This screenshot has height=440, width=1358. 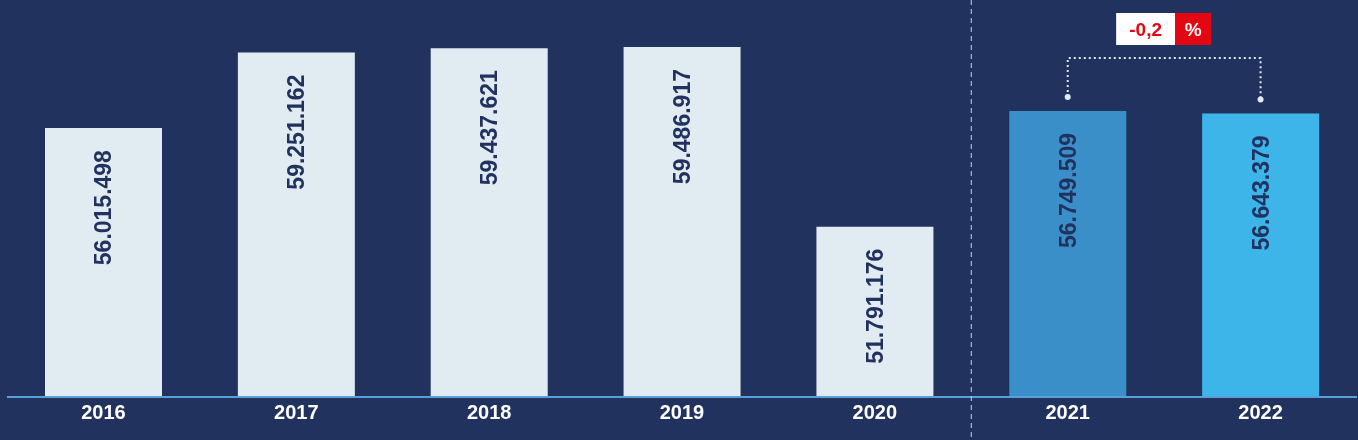 I want to click on annotation: -0,2 %, so click(x=1165, y=29).